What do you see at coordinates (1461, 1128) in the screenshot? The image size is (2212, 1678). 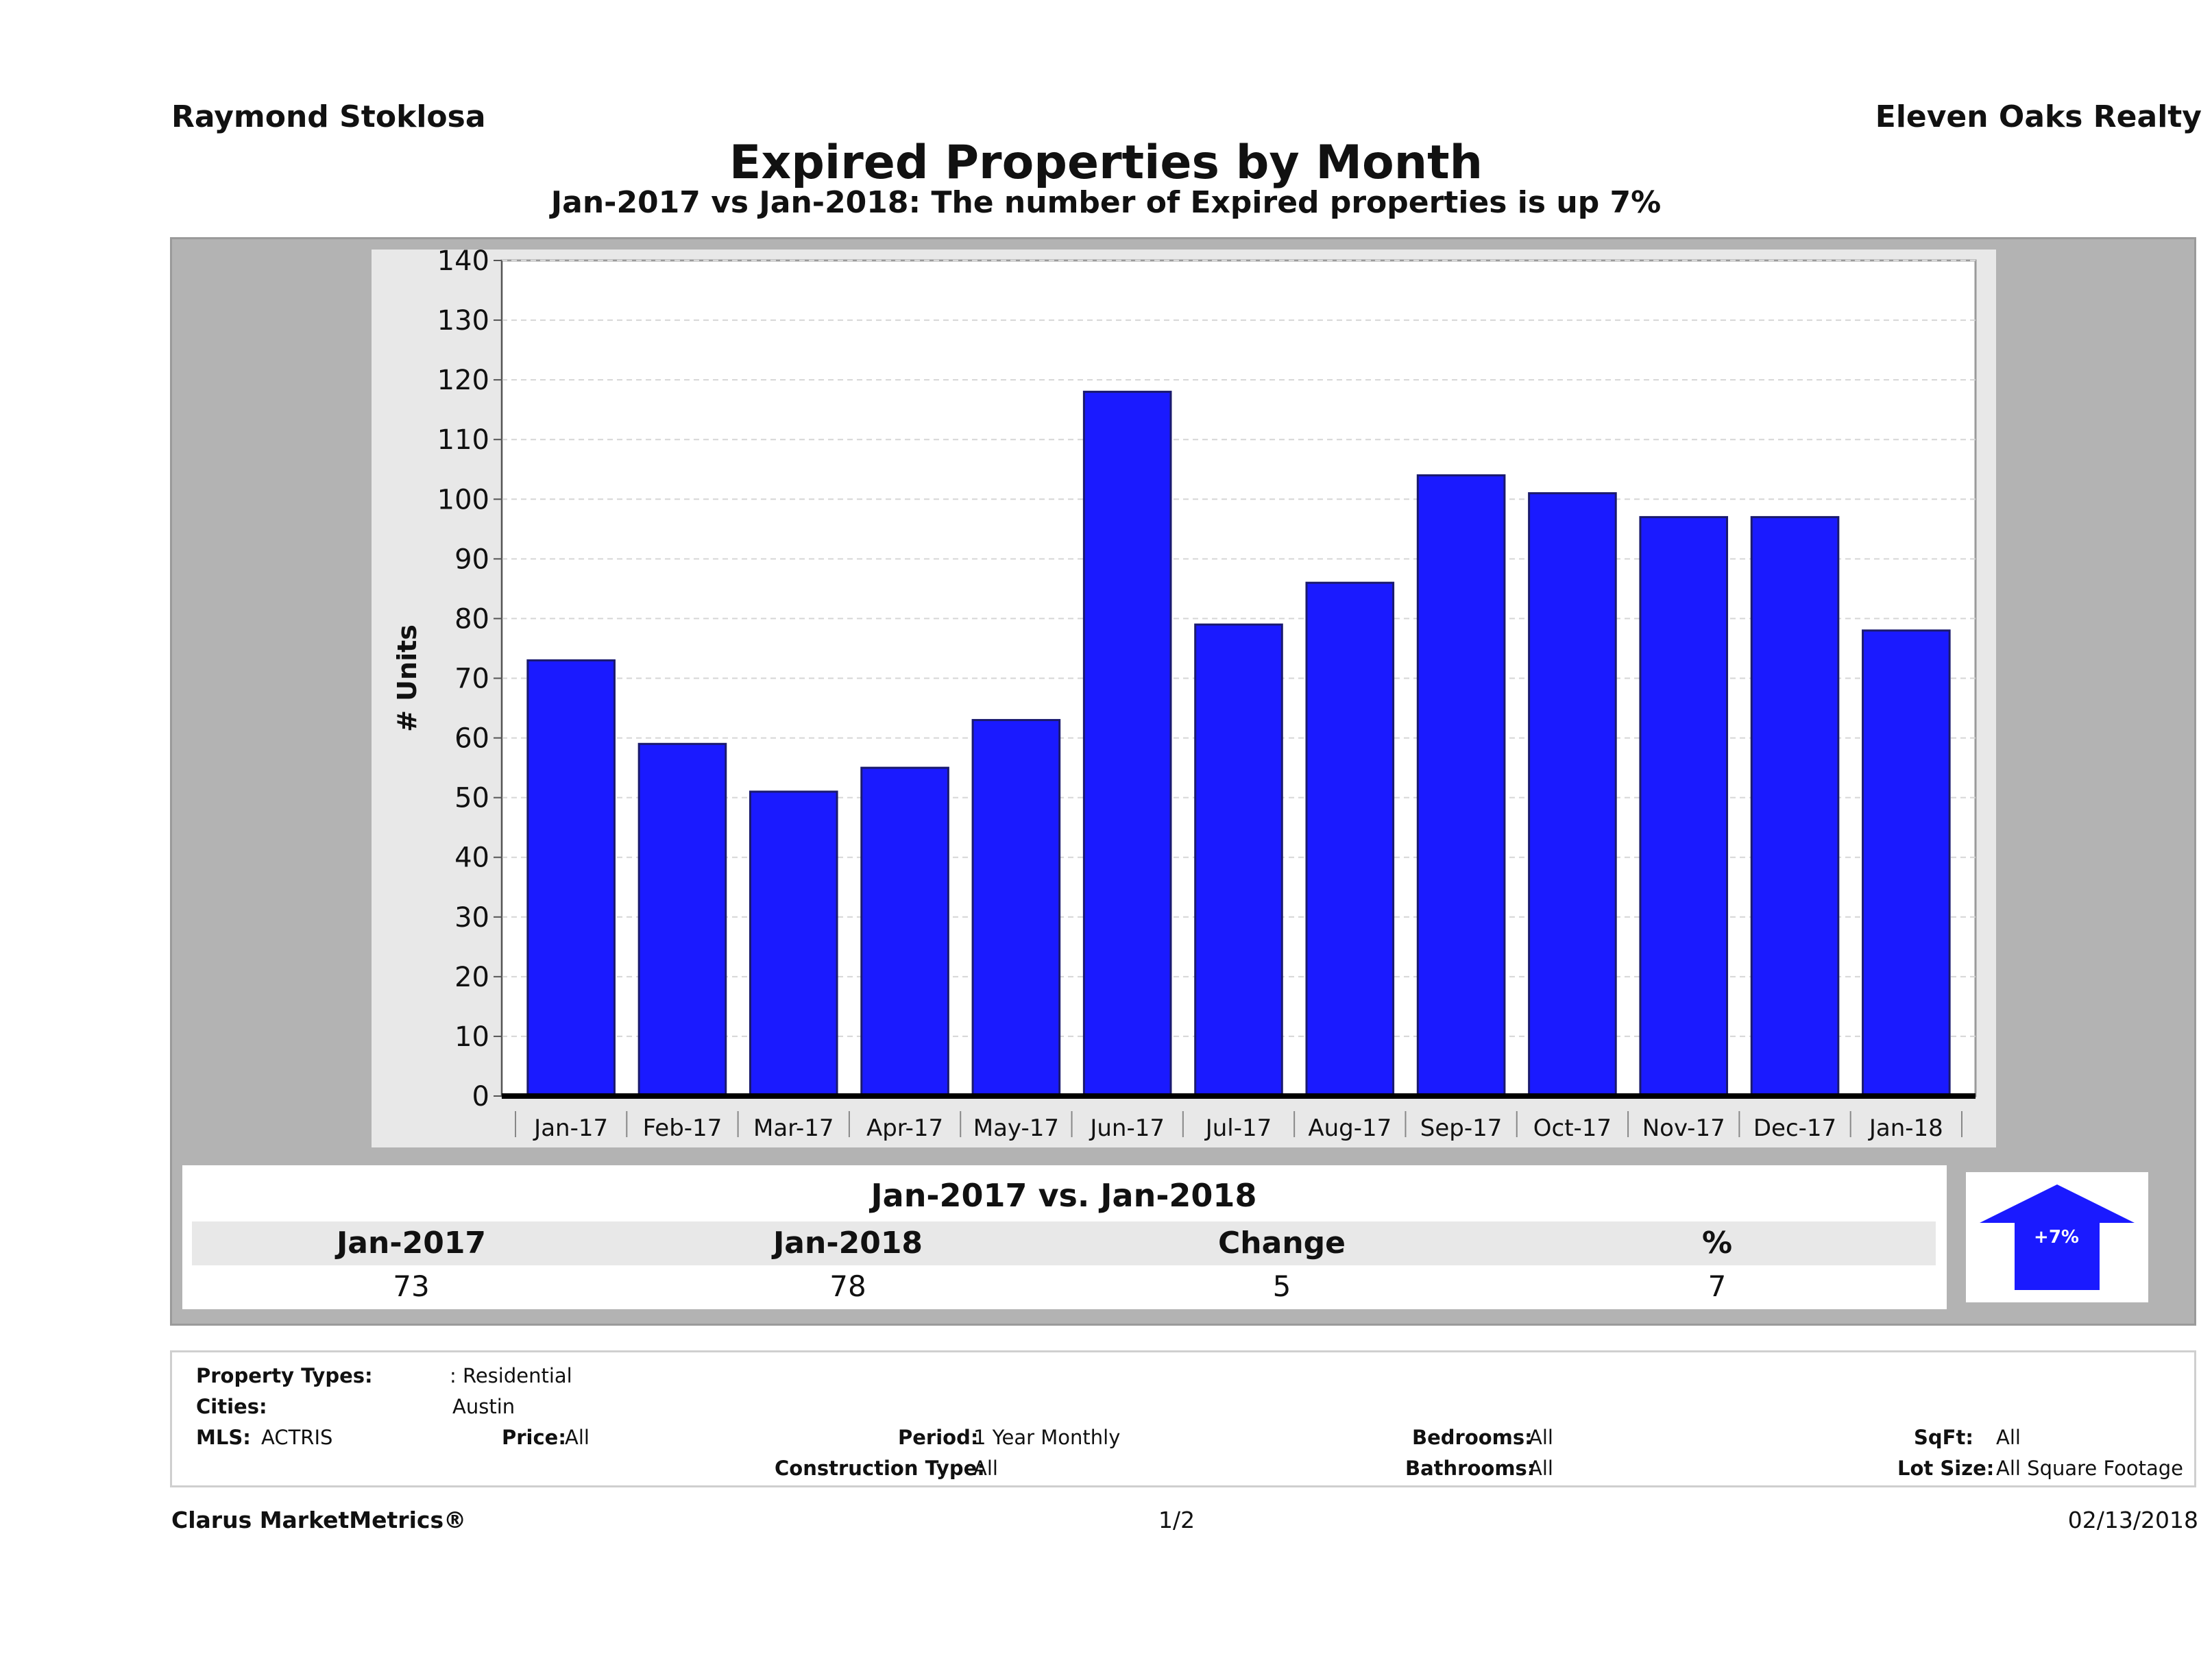 I see `x-tick-label: Sep-17` at bounding box center [1461, 1128].